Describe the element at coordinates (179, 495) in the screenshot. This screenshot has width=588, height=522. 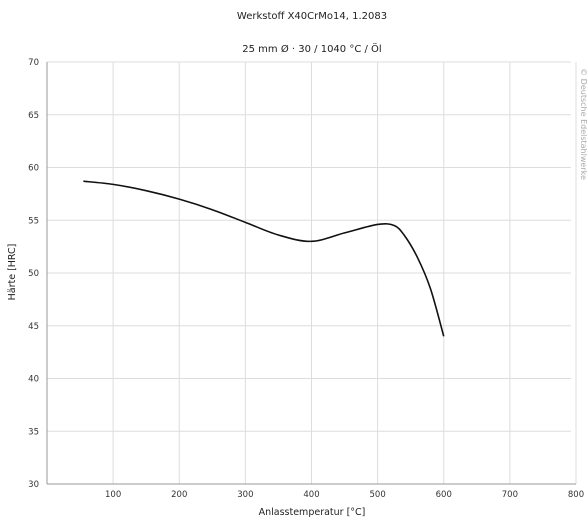
I see `x-tick-label: 200` at that location.